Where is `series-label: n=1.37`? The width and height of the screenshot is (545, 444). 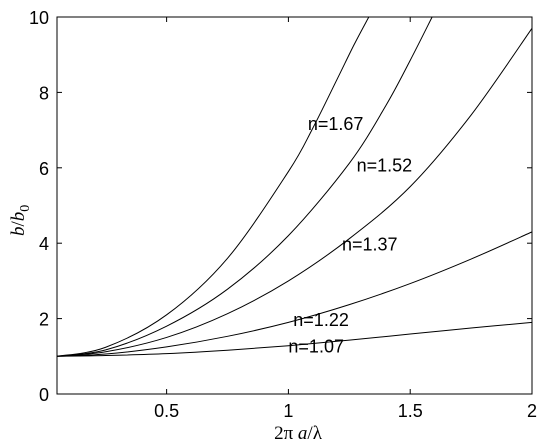 series-label: n=1.37 is located at coordinates (370, 245).